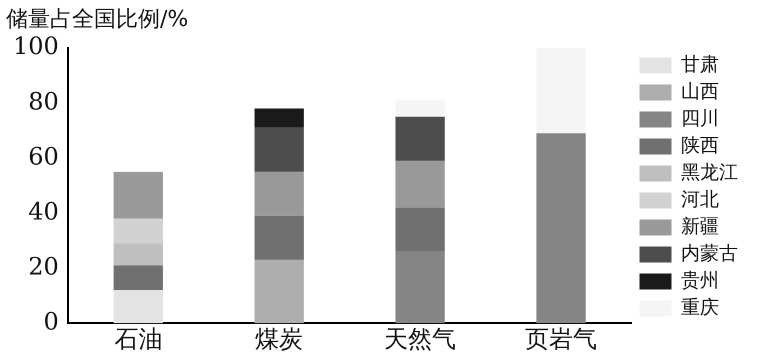  Describe the element at coordinates (700, 226) in the screenshot. I see `legend-label: 新疆` at that location.